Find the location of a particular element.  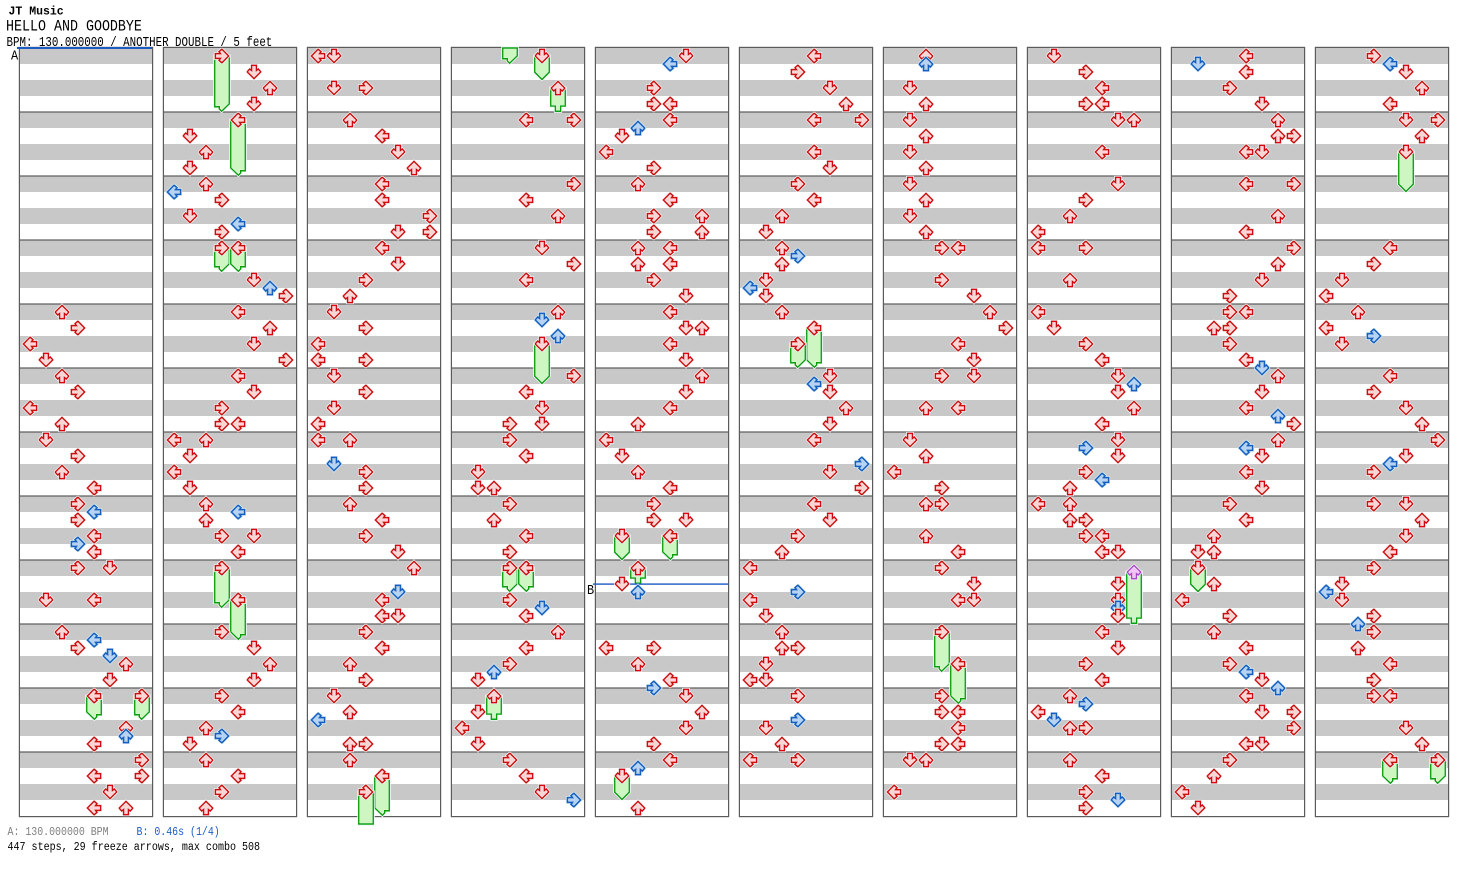

svg-text: B is located at coordinates (590, 590).